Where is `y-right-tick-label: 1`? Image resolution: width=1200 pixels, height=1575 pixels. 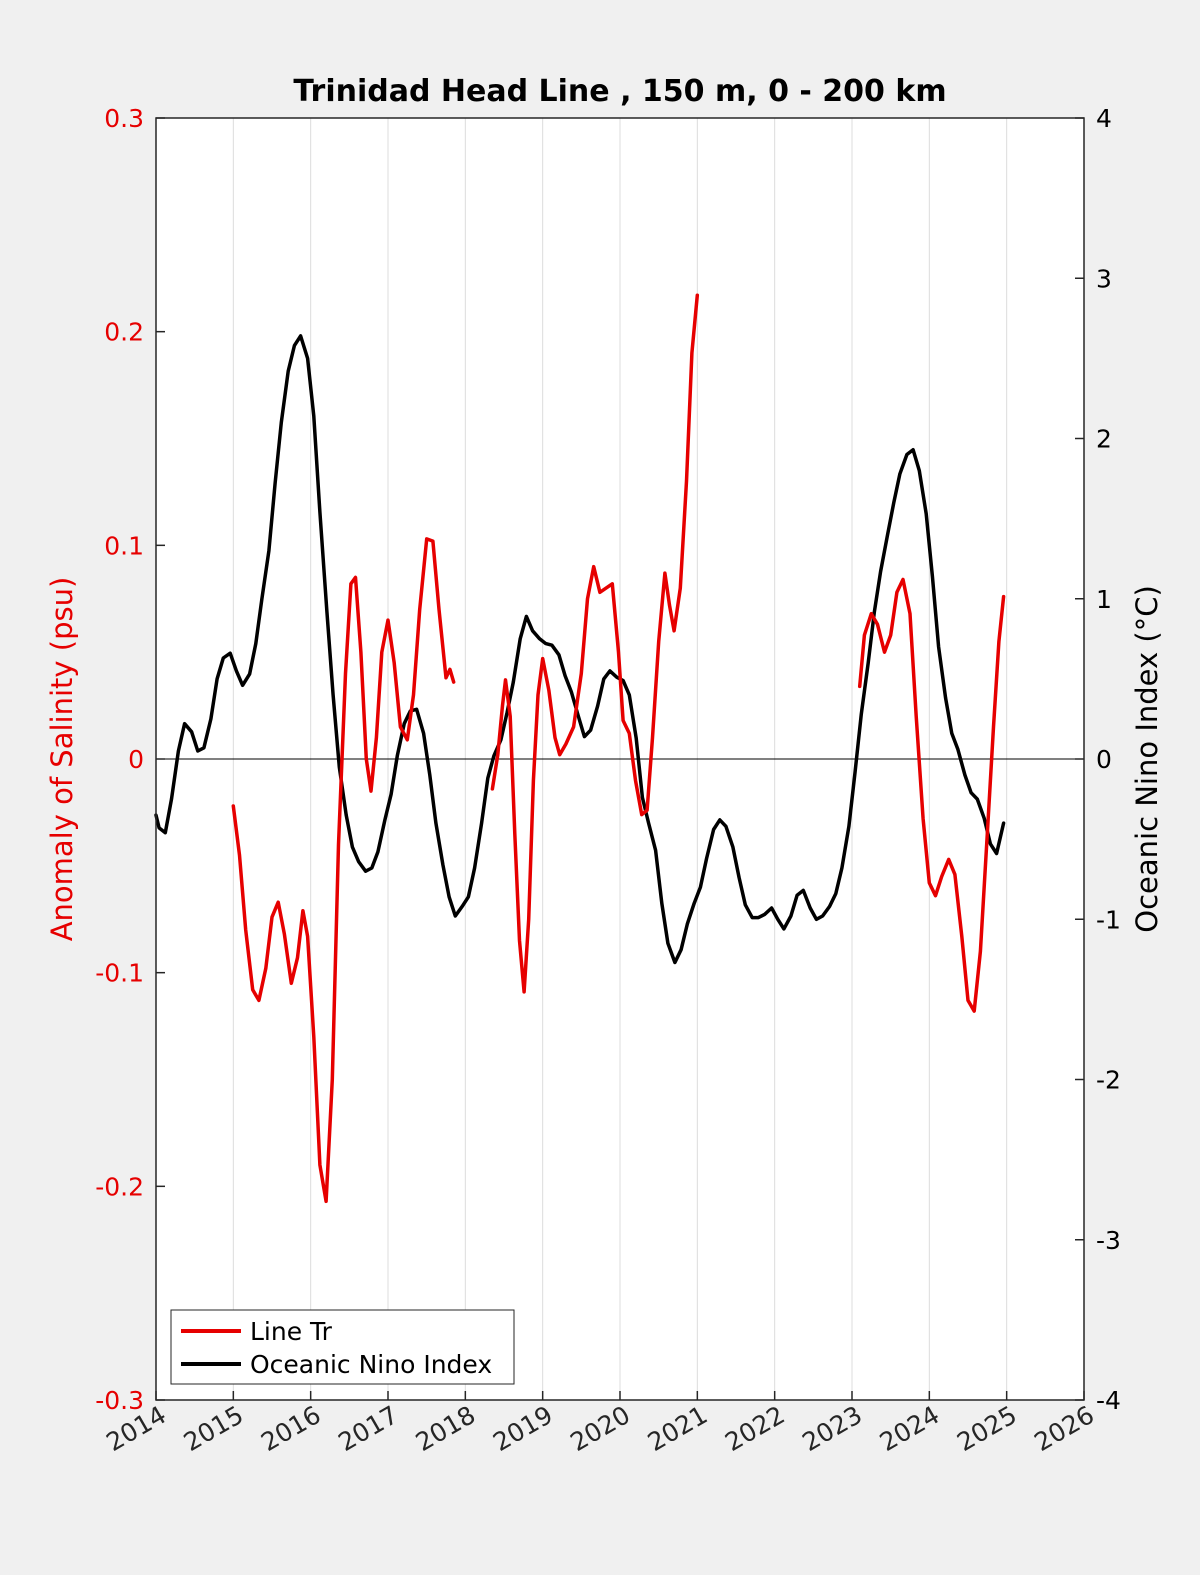
y-right-tick-label: 1 is located at coordinates (1104, 599).